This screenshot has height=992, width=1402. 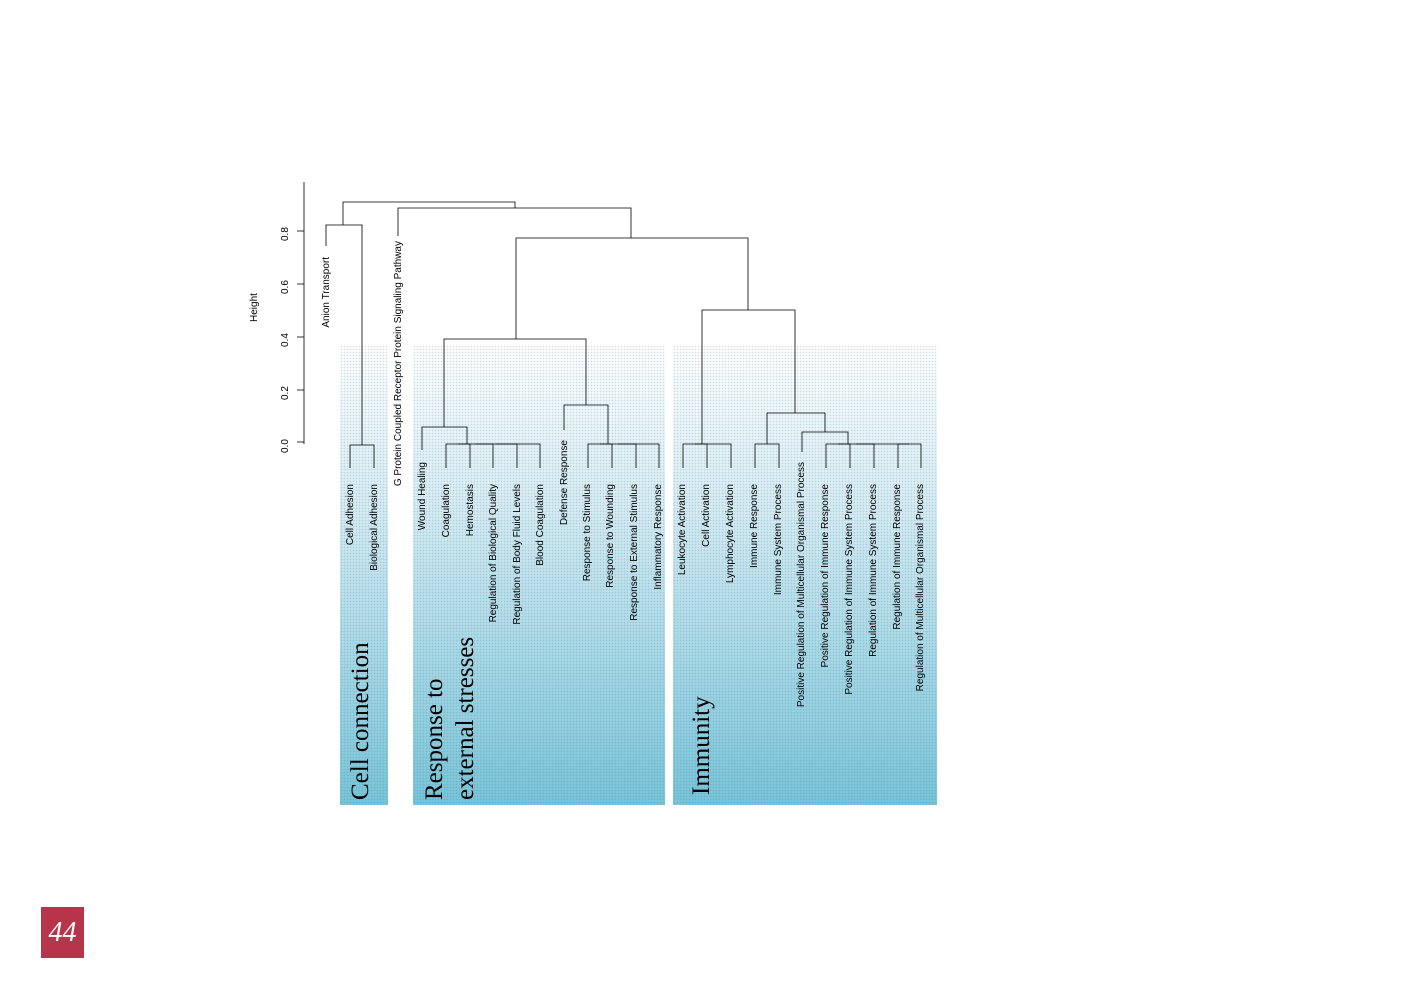 What do you see at coordinates (540, 525) in the screenshot?
I see `leaf-label: Blood Coagulation` at bounding box center [540, 525].